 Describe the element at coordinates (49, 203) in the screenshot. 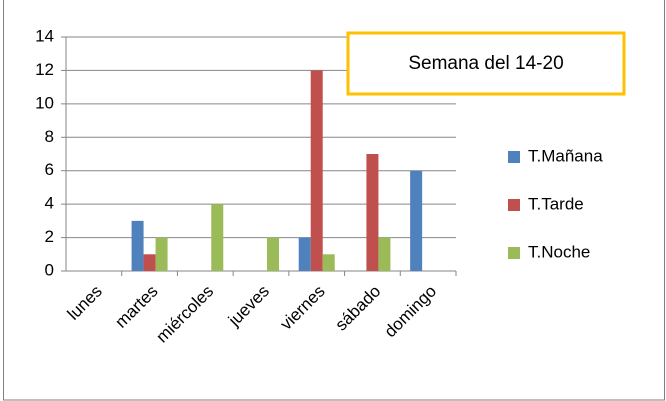

I see `y-tick-label: 4` at that location.